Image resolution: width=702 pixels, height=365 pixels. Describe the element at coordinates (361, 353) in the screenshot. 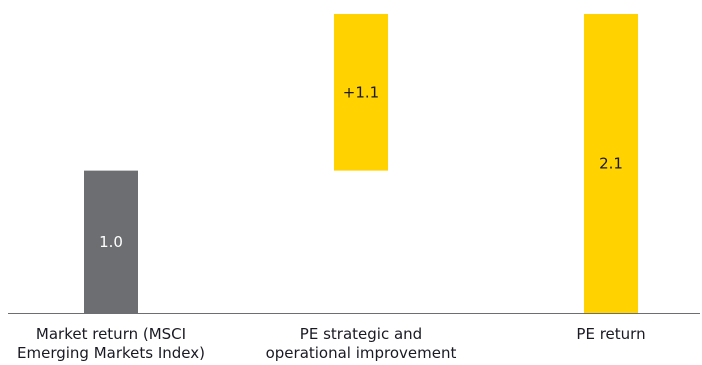

I see `category-label-line: operational improvement` at that location.